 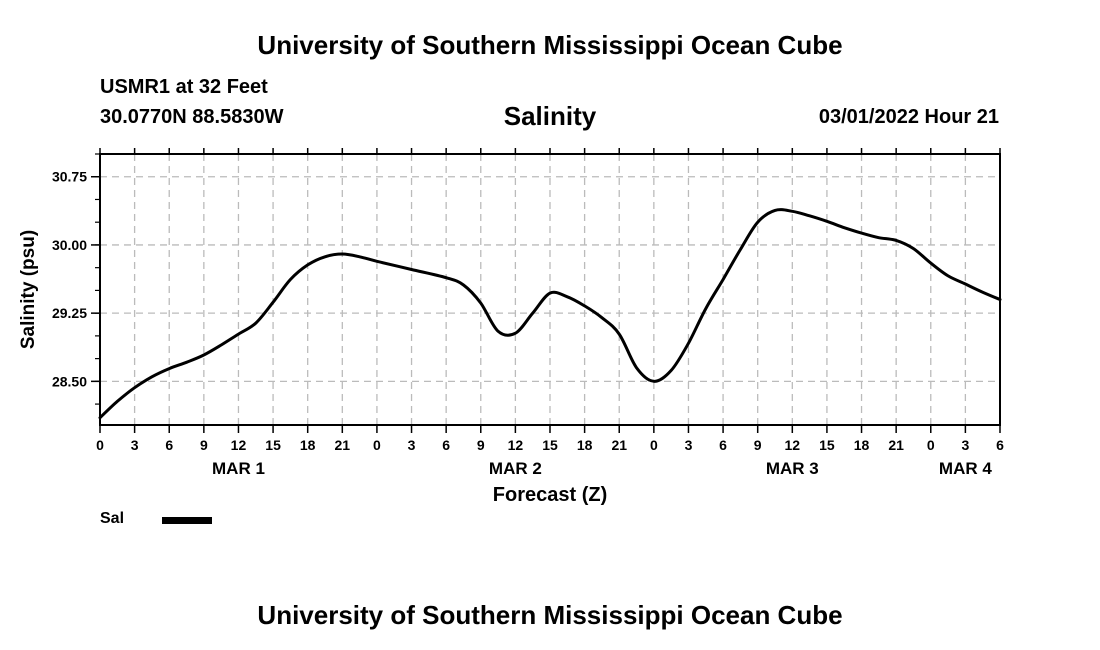 I want to click on chart-title: Salinity, so click(x=550, y=116).